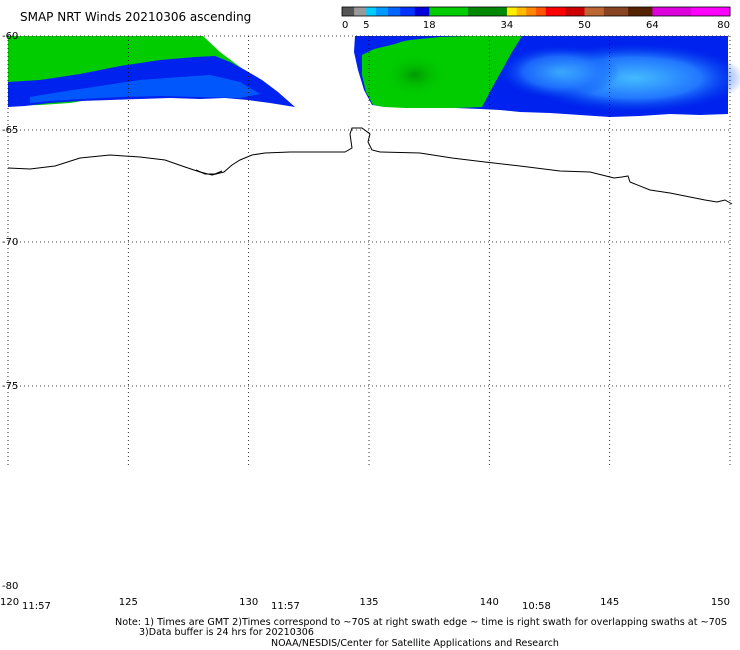 The image size is (740, 650). Describe the element at coordinates (386, 45) in the screenshot. I see `swath-right-blue-corner` at that location.